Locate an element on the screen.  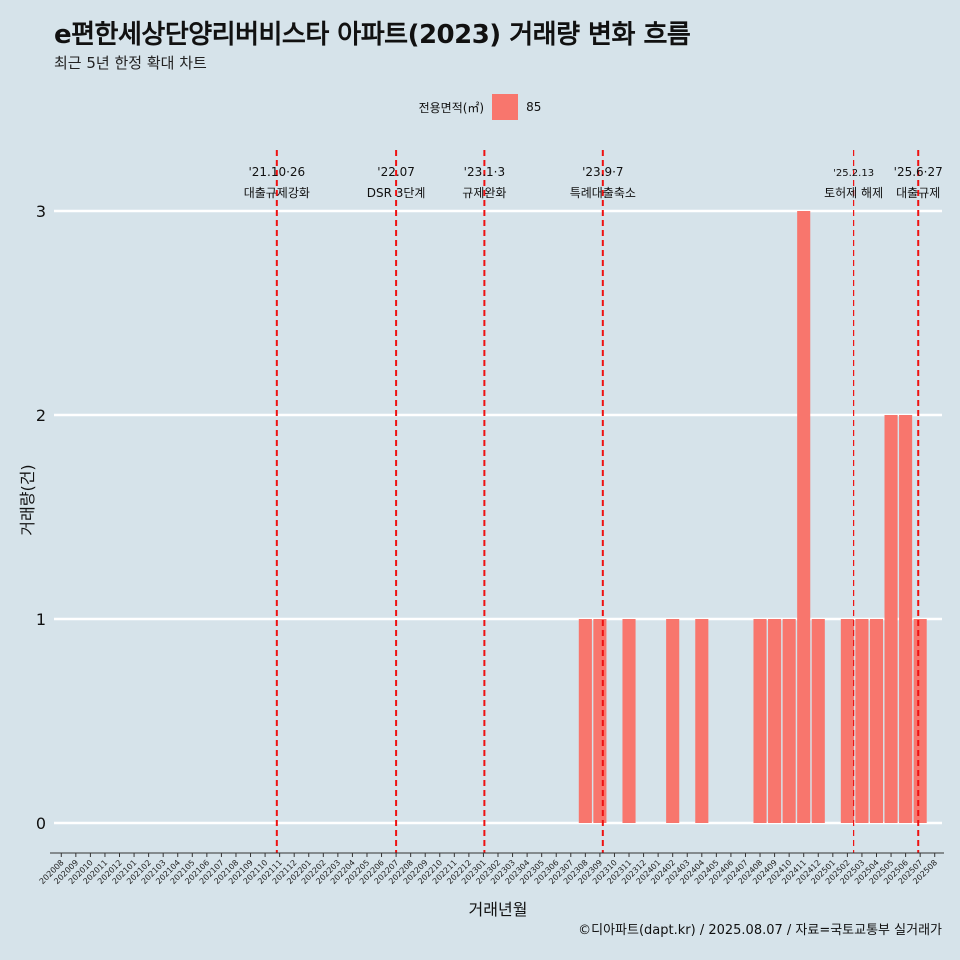
annotation-date: '21.10·26 is located at coordinates (276, 172).